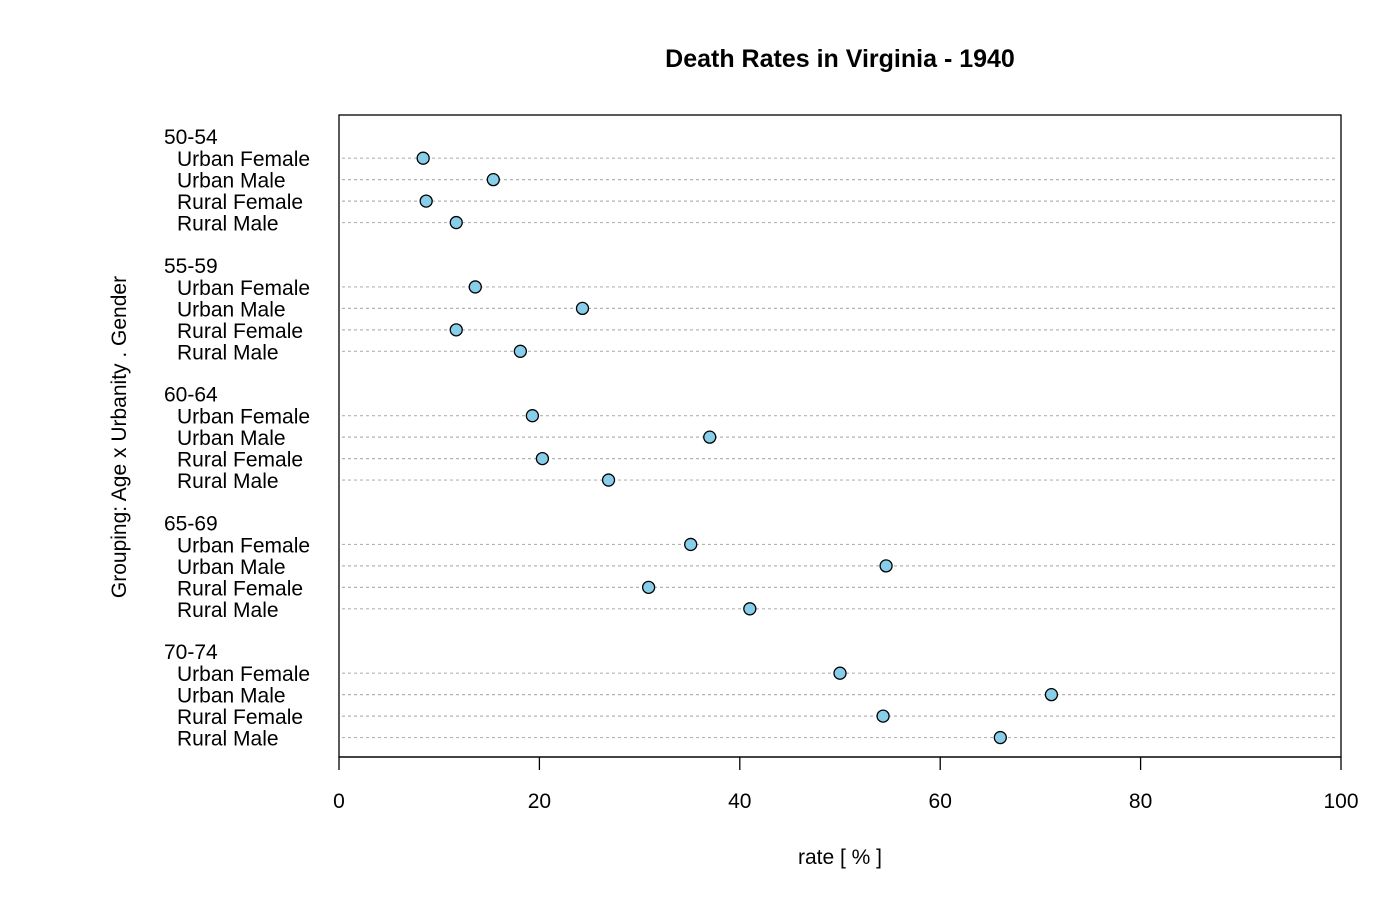  What do you see at coordinates (1340, 801) in the screenshot?
I see `x-tick-label: 100` at bounding box center [1340, 801].